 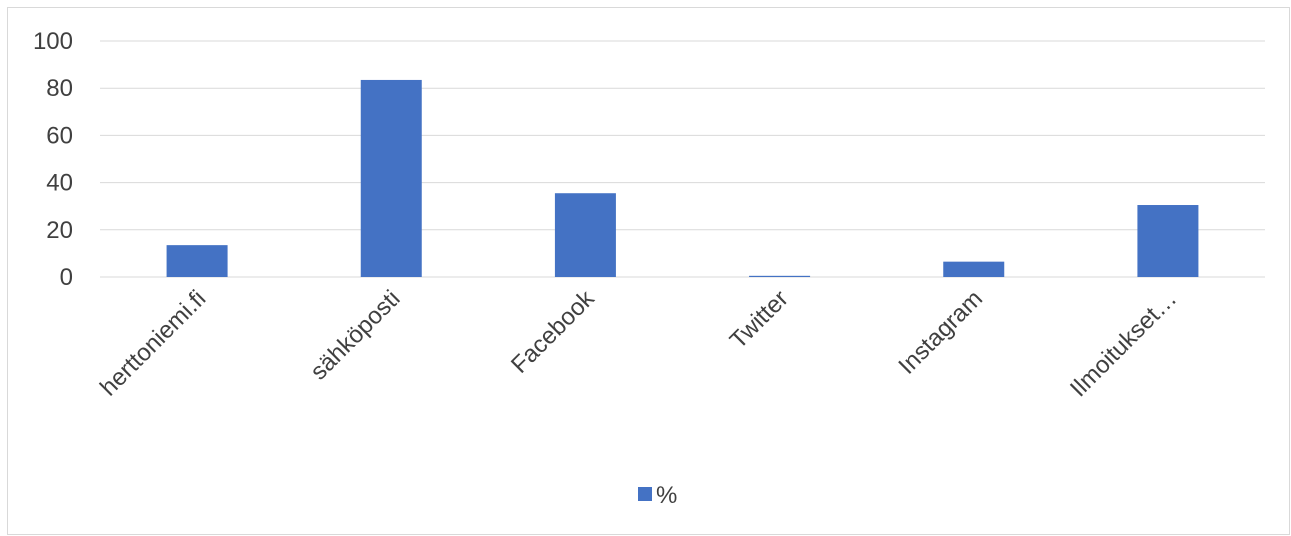 I want to click on legend-swatch, so click(x=645, y=494).